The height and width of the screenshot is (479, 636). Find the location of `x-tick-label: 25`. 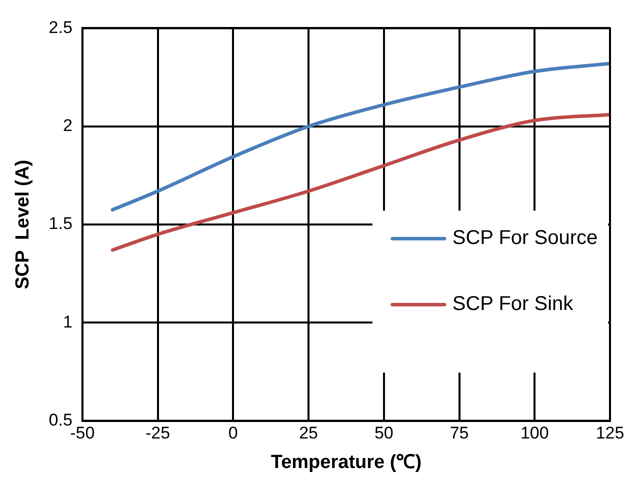

x-tick-label: 25 is located at coordinates (308, 433).